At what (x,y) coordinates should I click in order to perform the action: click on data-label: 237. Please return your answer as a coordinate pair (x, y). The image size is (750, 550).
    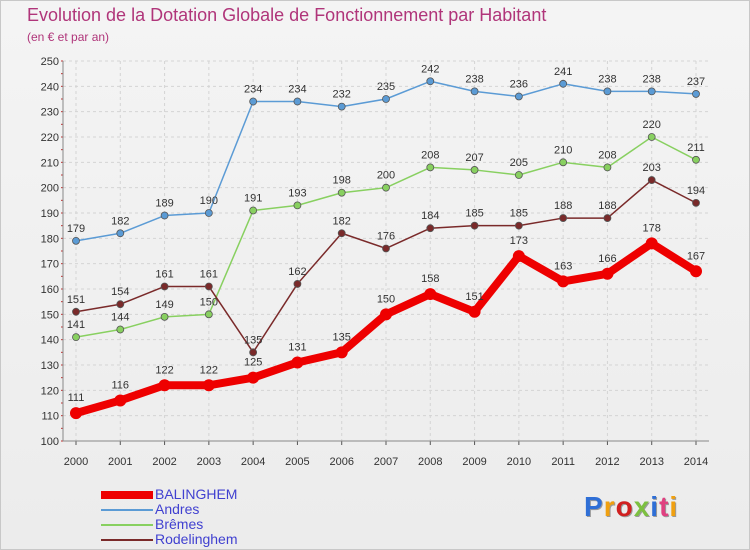
    Looking at the image, I should click on (696, 82).